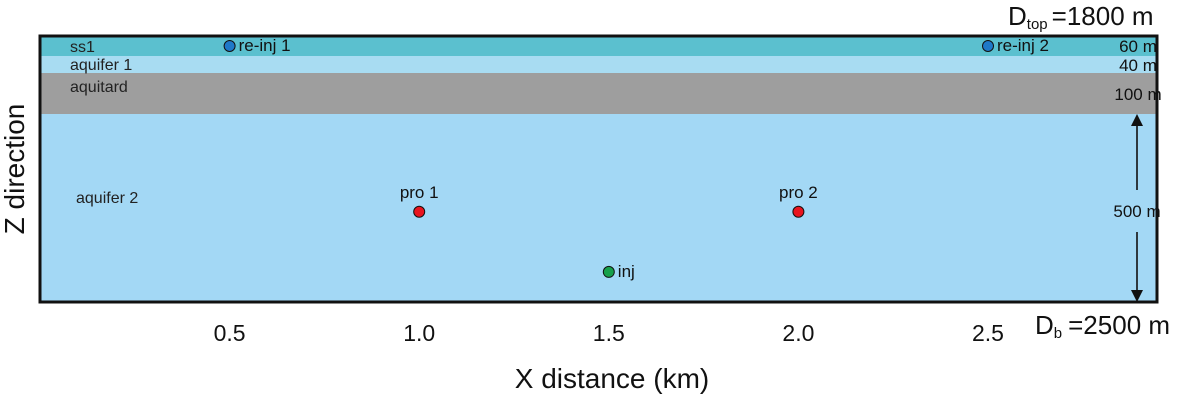  What do you see at coordinates (1138, 65) in the screenshot?
I see `thickness-aquifer-1: 40 m` at bounding box center [1138, 65].